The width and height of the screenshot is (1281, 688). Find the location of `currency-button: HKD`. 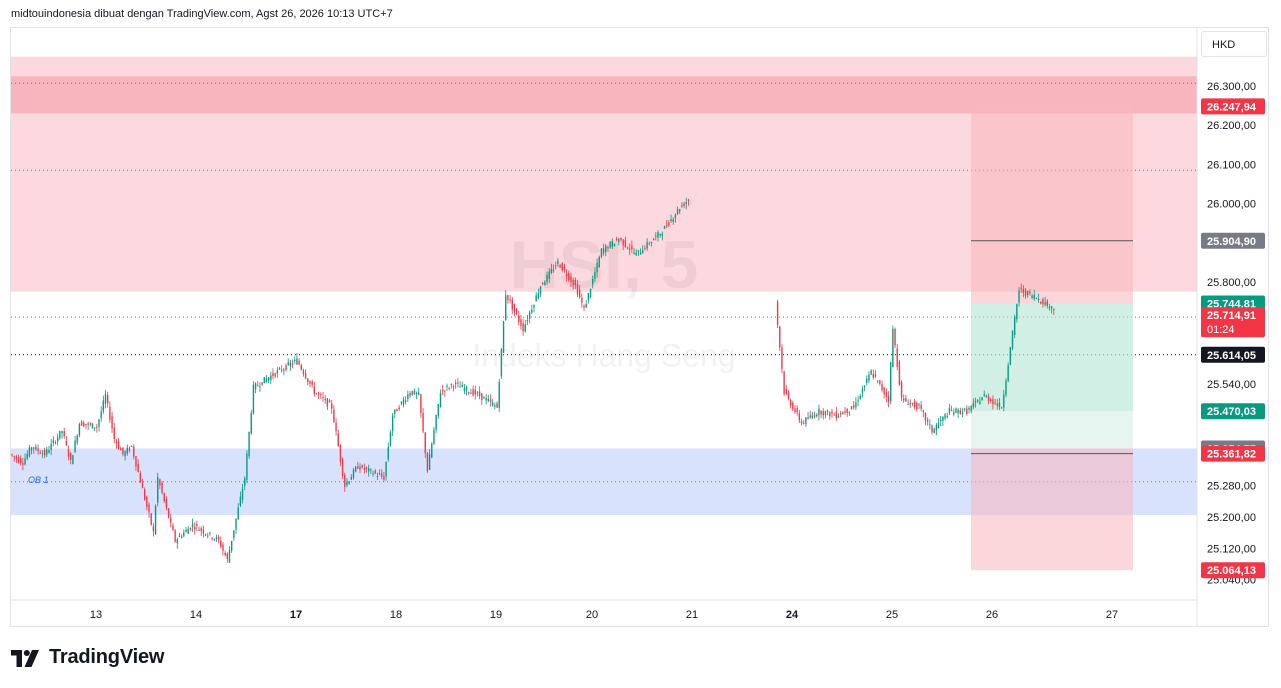

currency-button: HKD is located at coordinates (1234, 44).